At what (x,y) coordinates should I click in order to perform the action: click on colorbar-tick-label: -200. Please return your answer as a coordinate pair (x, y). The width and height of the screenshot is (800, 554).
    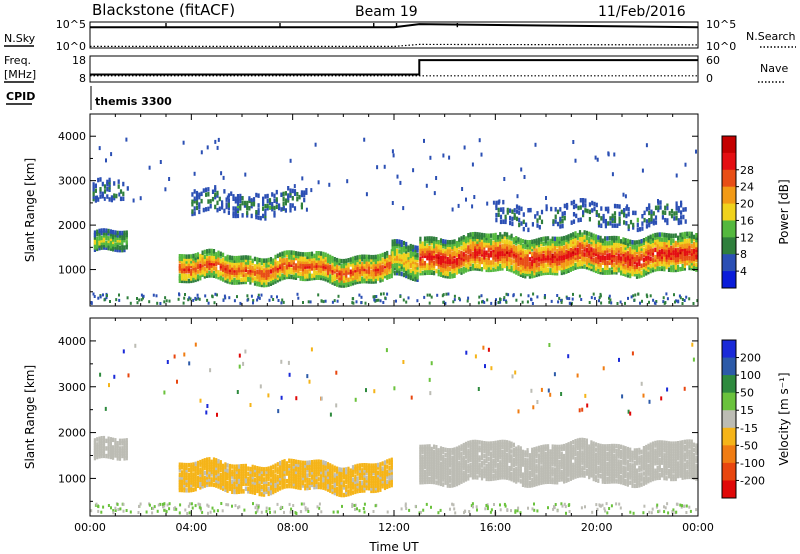
    Looking at the image, I should click on (752, 480).